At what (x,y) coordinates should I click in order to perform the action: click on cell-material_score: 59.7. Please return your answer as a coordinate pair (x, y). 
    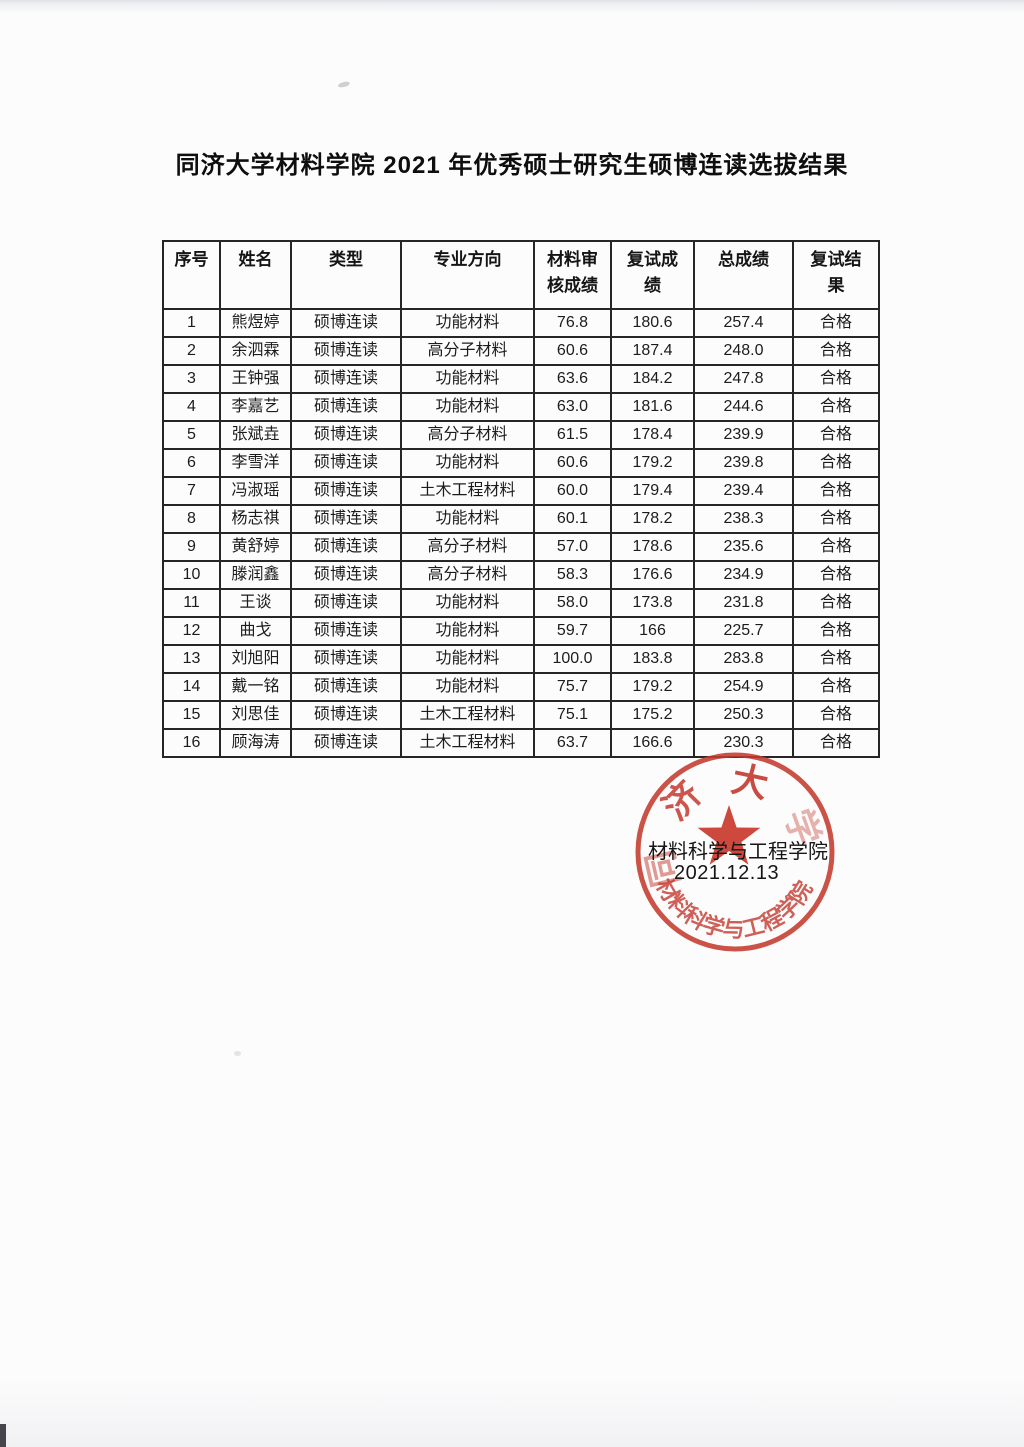
    Looking at the image, I should click on (572, 631).